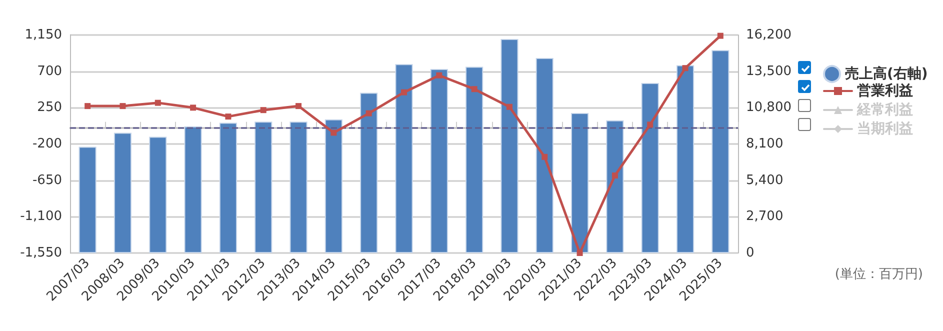  What do you see at coordinates (43, 35) in the screenshot?
I see `y-tick-label: 1,150` at bounding box center [43, 35].